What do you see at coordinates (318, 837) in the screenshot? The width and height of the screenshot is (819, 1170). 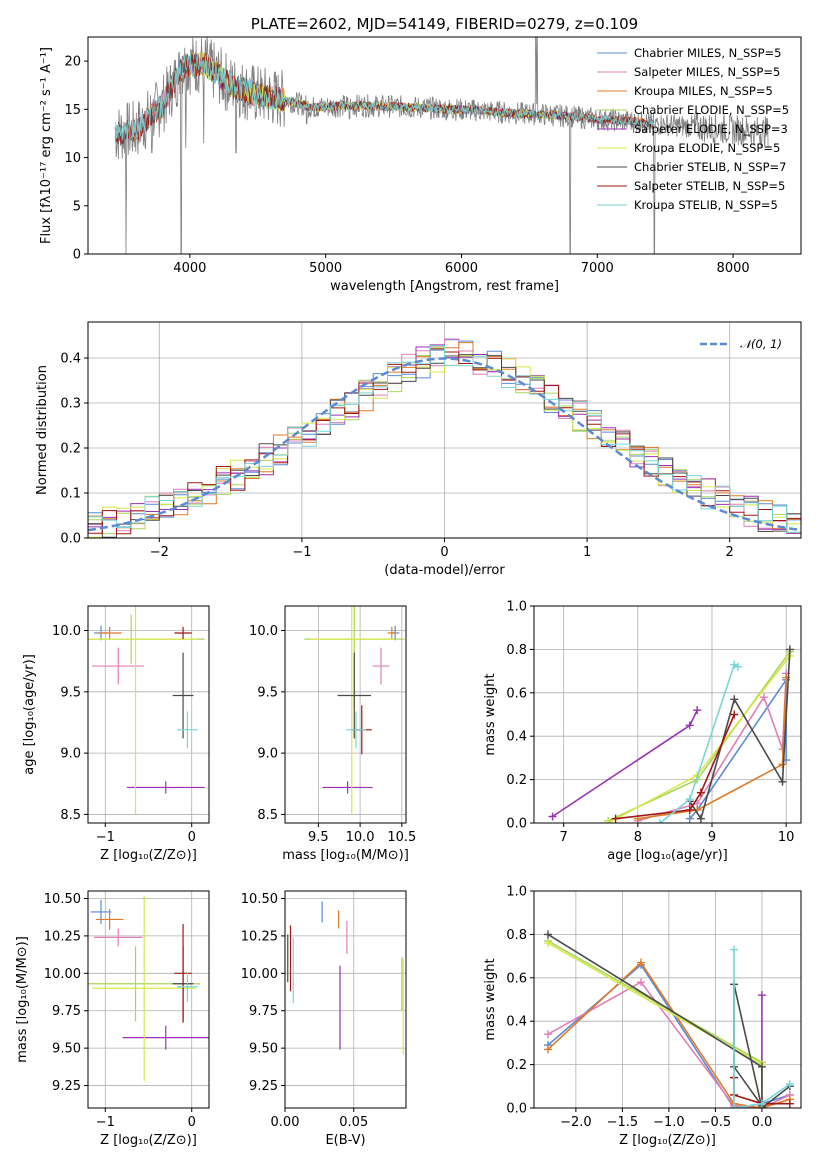 I see `x-tick-label: 9.5` at bounding box center [318, 837].